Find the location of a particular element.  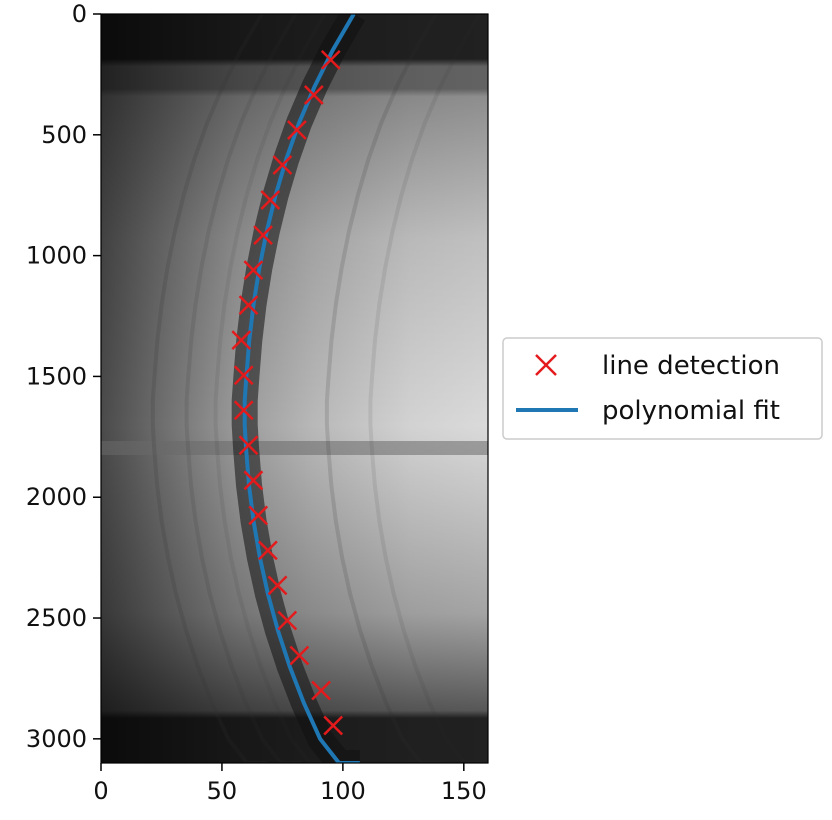

y-axis: 0 500 1000 1500 2000 2500 3000 is located at coordinates (63, 376).